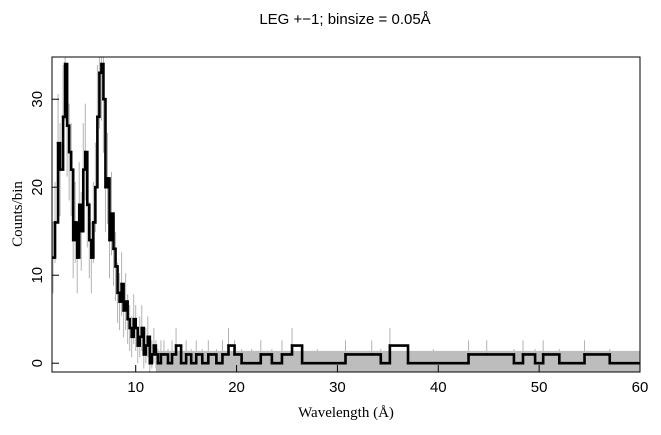  What do you see at coordinates (539, 387) in the screenshot?
I see `x-tick-label: 50` at bounding box center [539, 387].